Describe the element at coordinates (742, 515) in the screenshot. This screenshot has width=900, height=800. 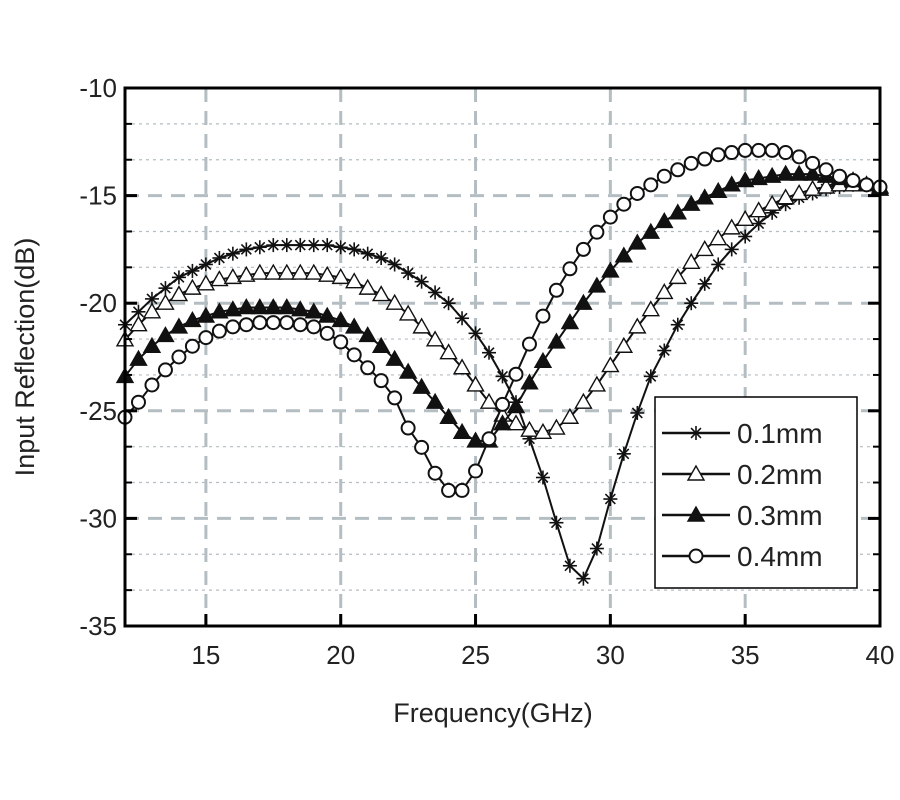
I see `legend-item-0.3mm: 0.3mm` at that location.